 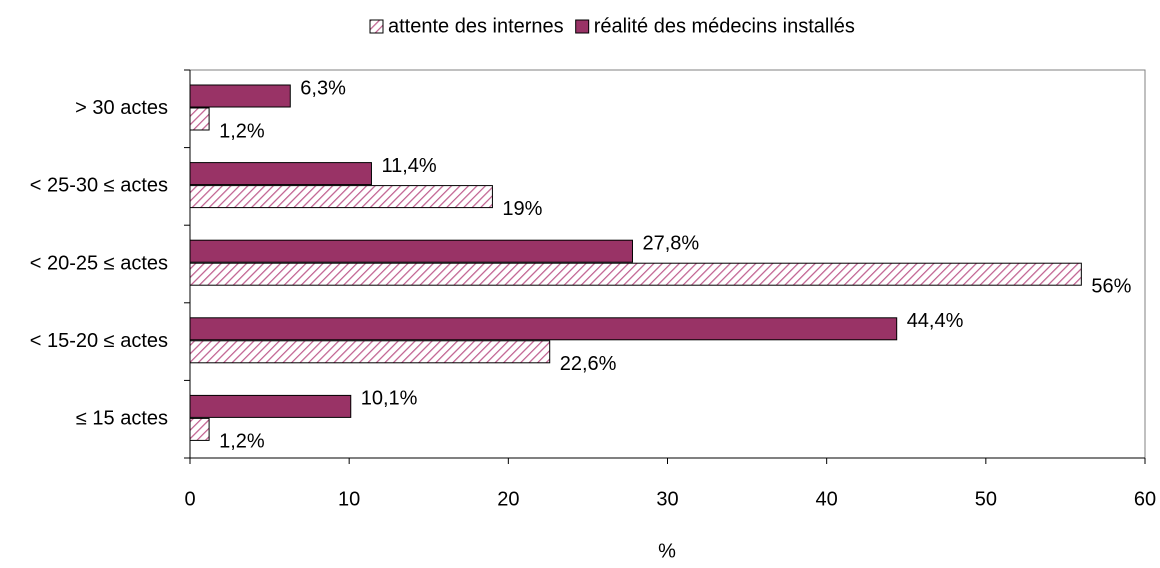 What do you see at coordinates (522, 209) in the screenshot?
I see `value-label: 19%` at bounding box center [522, 209].